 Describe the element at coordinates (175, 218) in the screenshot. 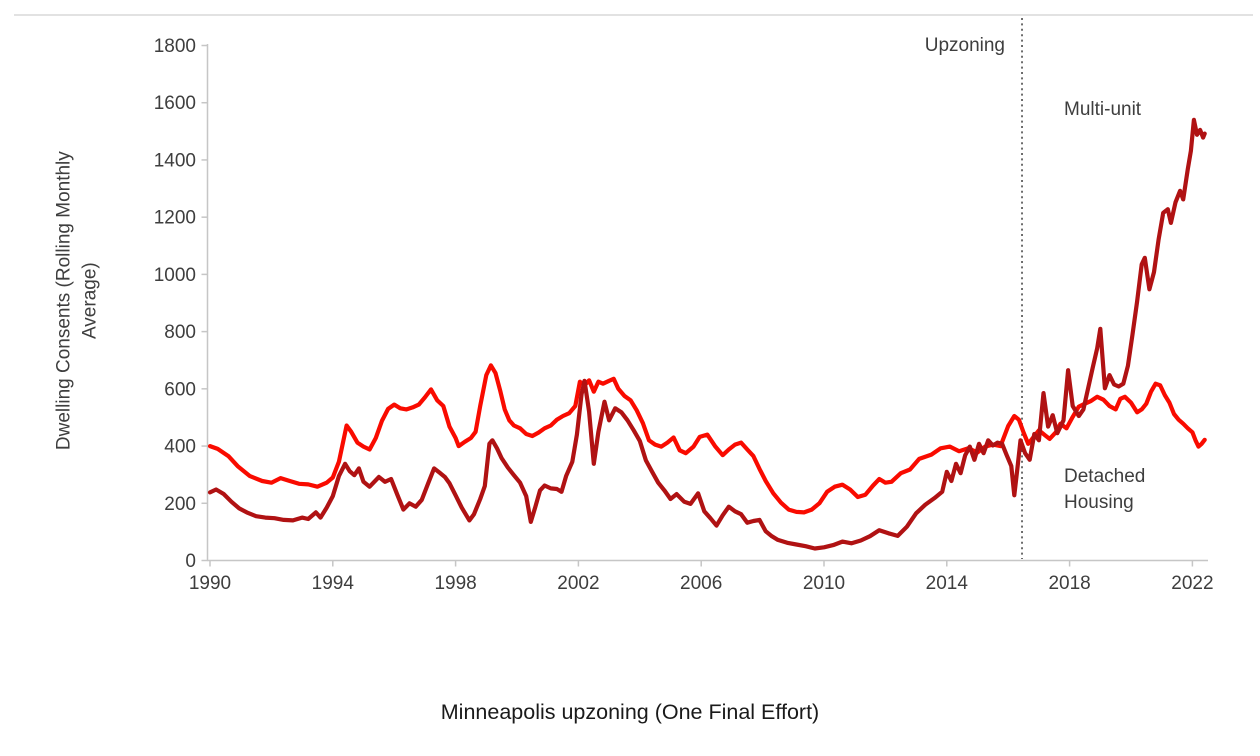

I see `y-tick-label: 1200` at that location.